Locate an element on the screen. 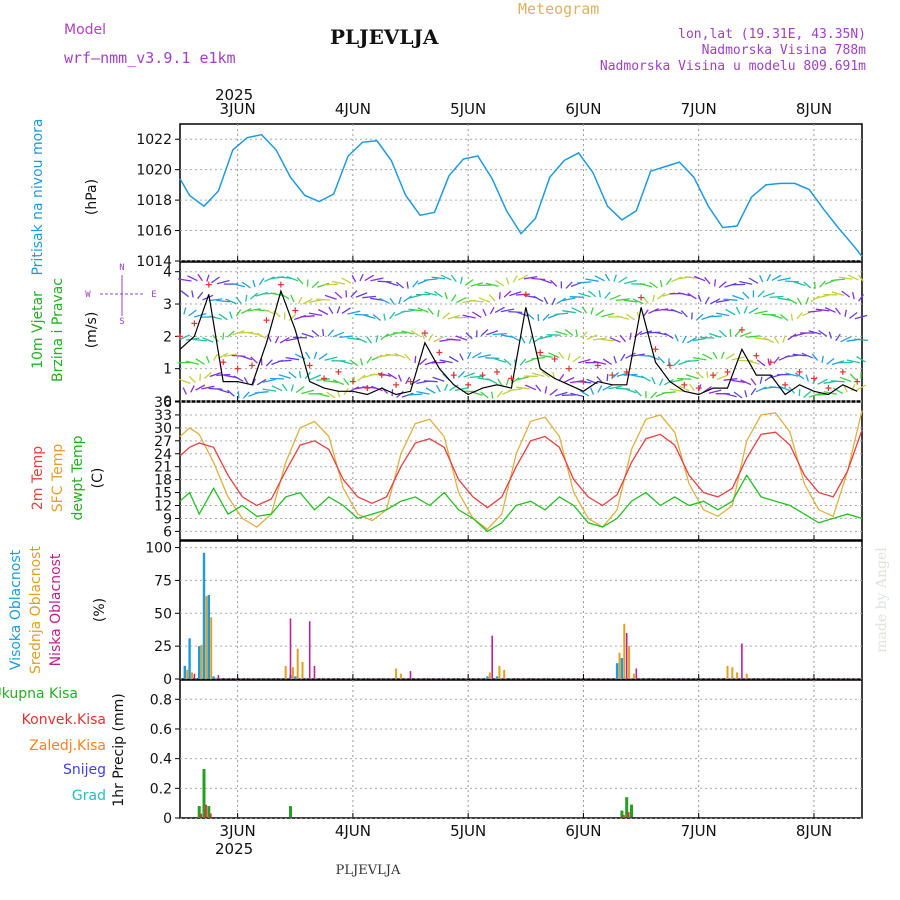  pressure-unit: (hPa) is located at coordinates (92, 197).